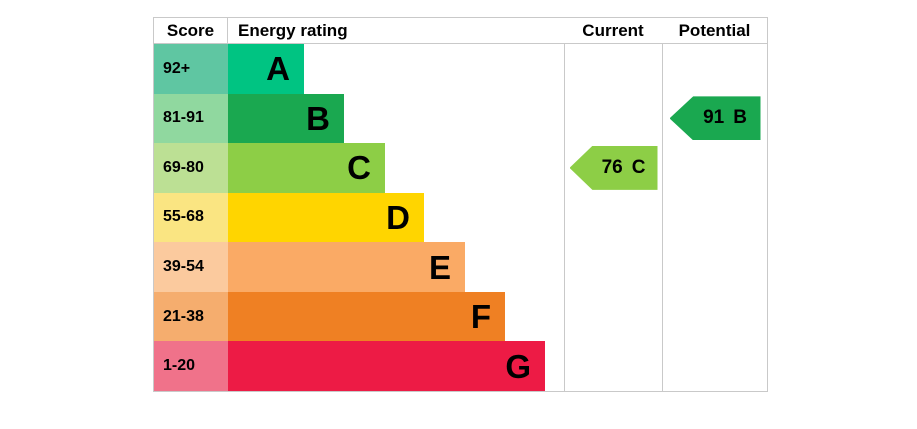 This screenshot has width=917, height=429. I want to click on current-cell-g, so click(613, 366).